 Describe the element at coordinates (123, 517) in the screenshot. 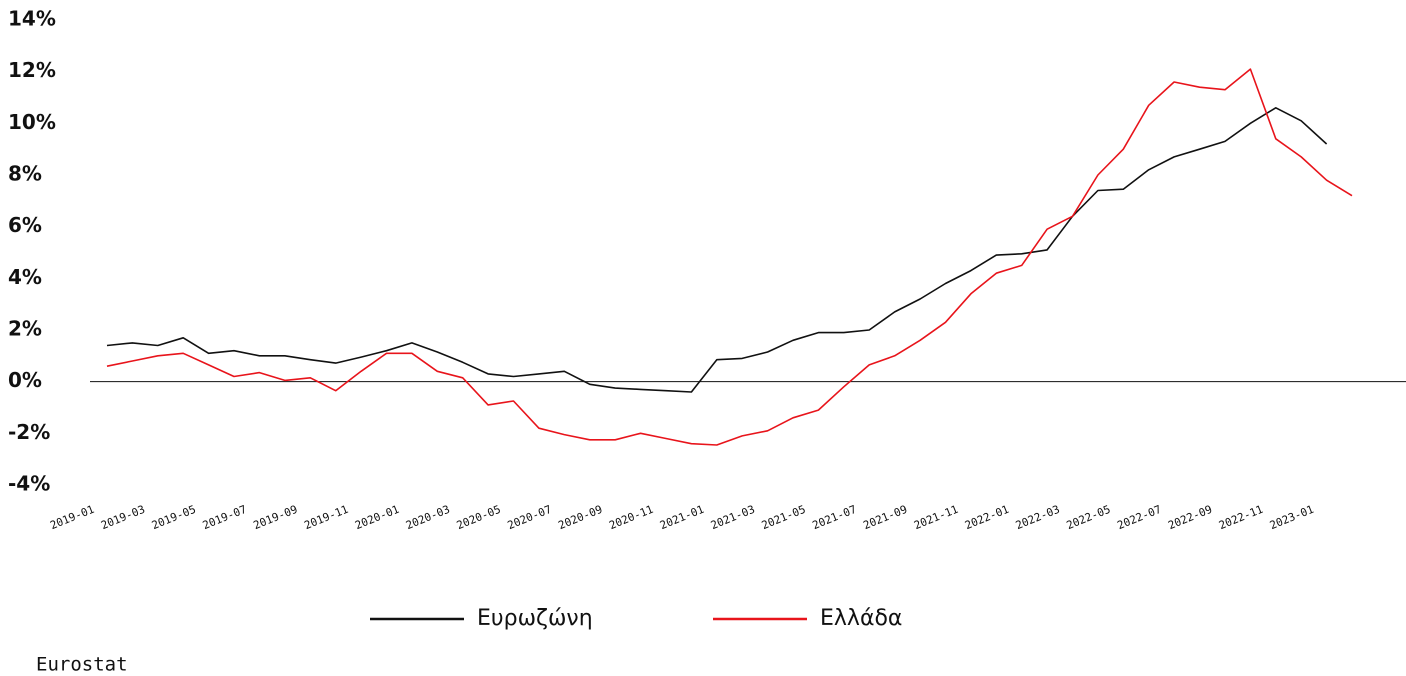

I see `x-tick-label: 2019-03` at that location.